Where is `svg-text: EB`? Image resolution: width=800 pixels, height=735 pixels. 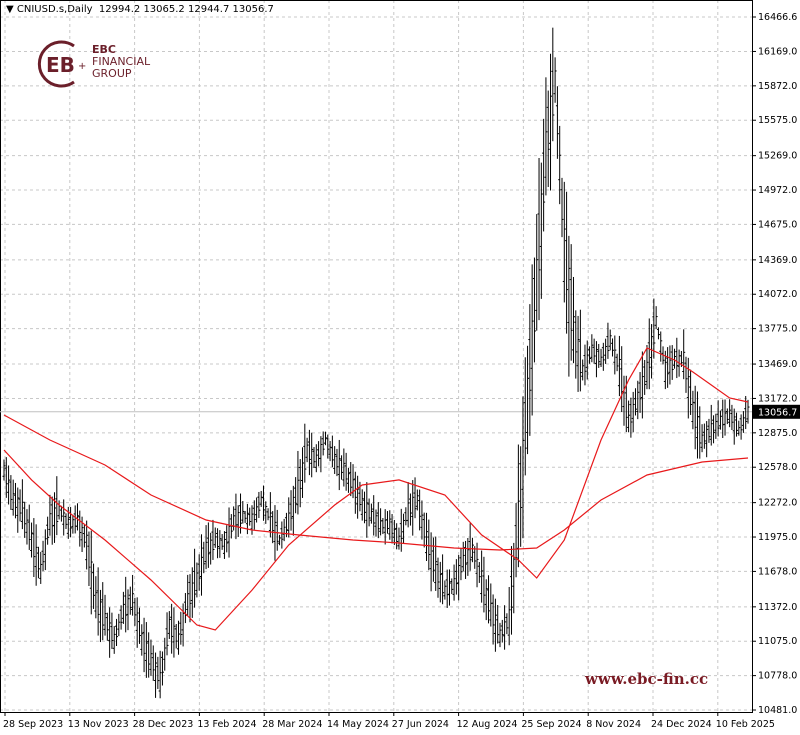
svg-text: EB is located at coordinates (60, 65).